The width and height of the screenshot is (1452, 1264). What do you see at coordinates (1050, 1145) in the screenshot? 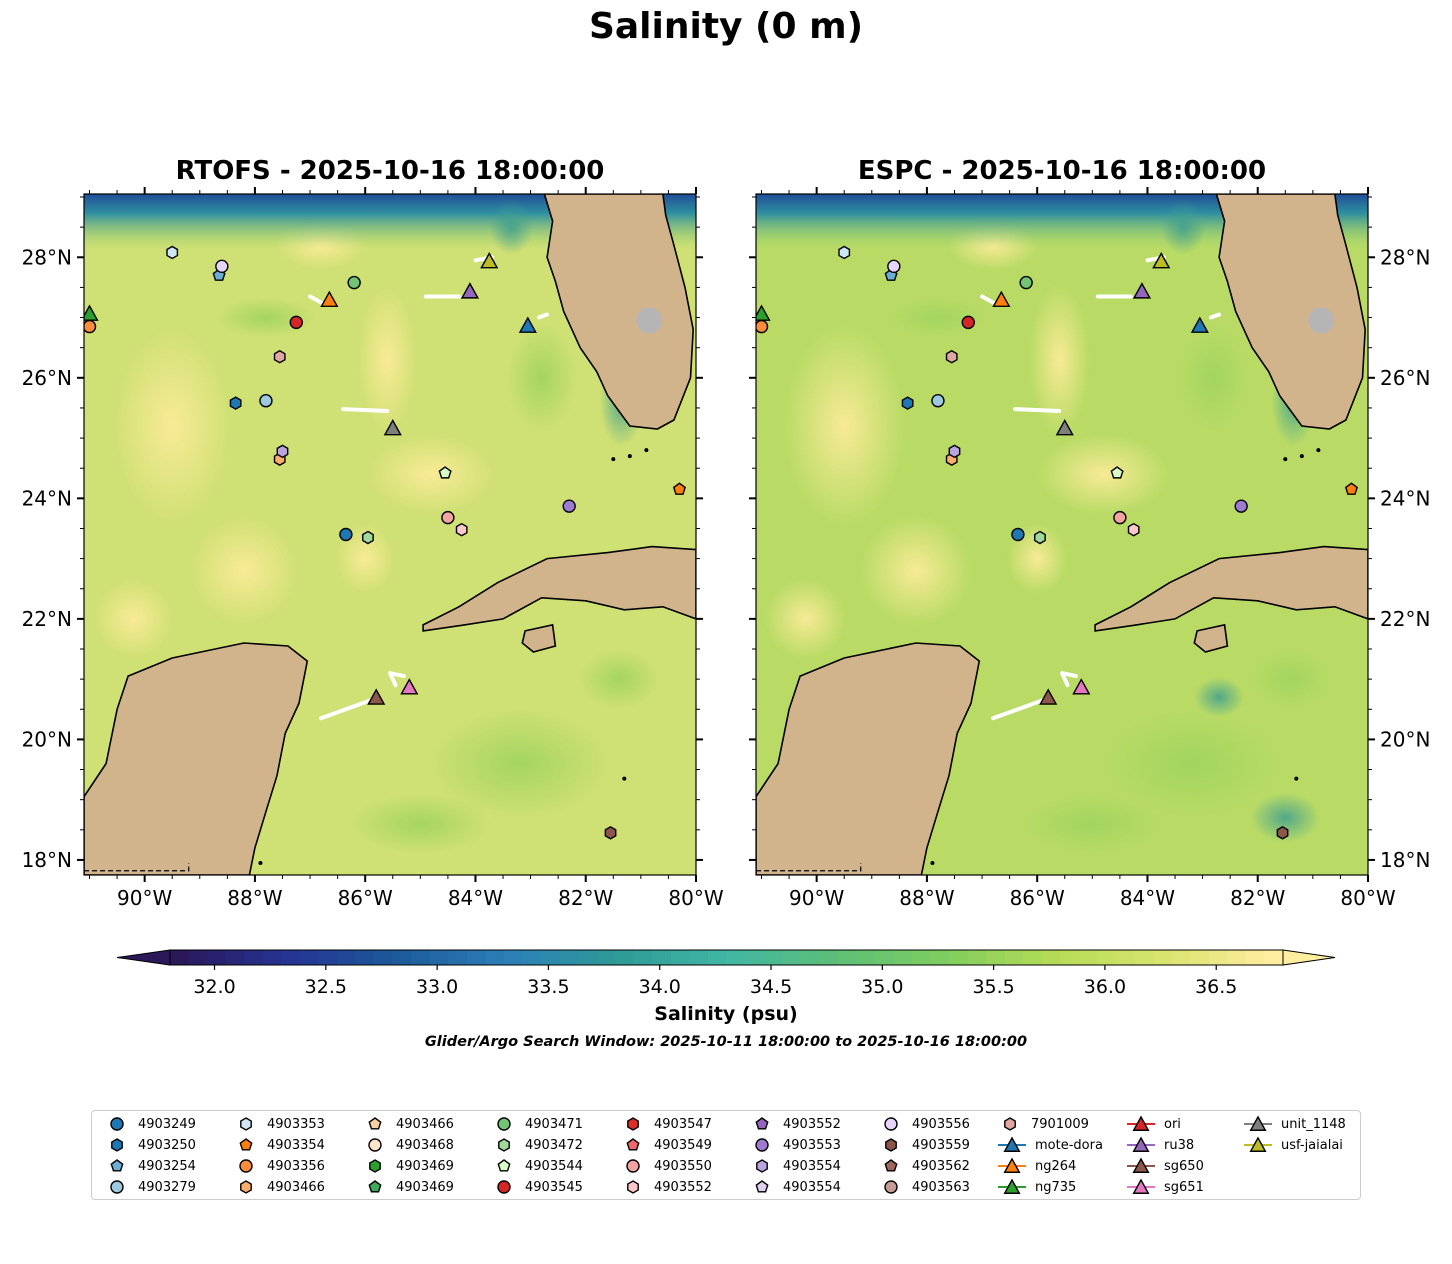
I see `legend-item: mote-dora` at bounding box center [1050, 1145].